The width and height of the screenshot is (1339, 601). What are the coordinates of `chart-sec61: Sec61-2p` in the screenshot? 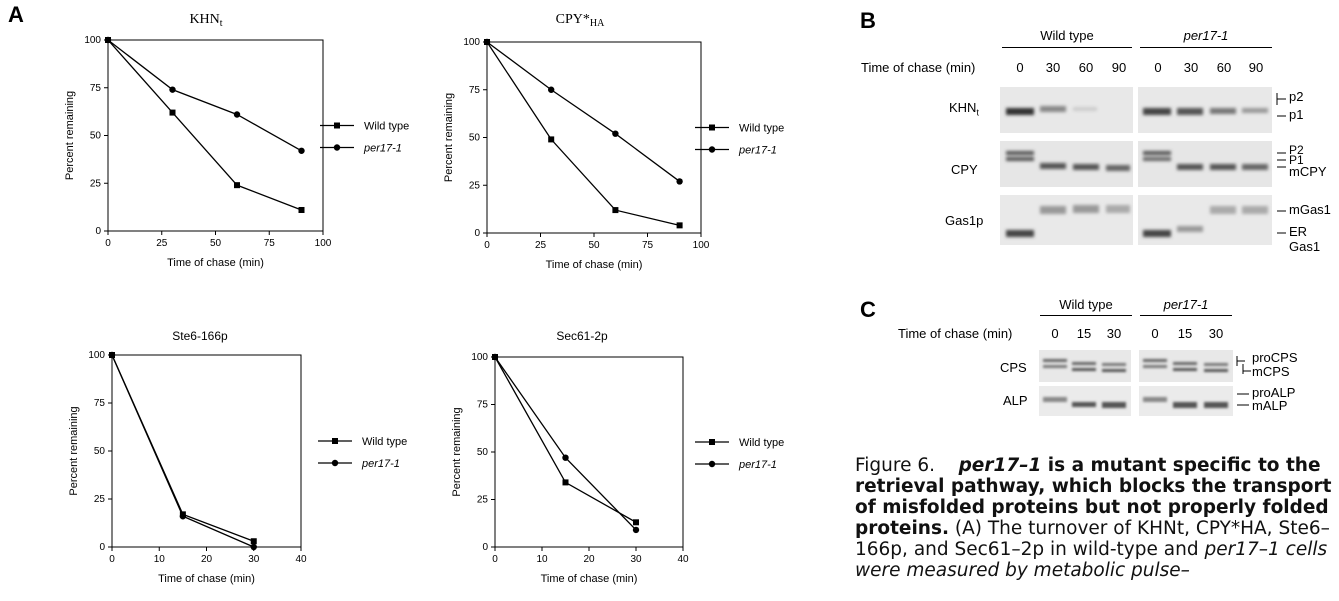 It's located at (582, 336).